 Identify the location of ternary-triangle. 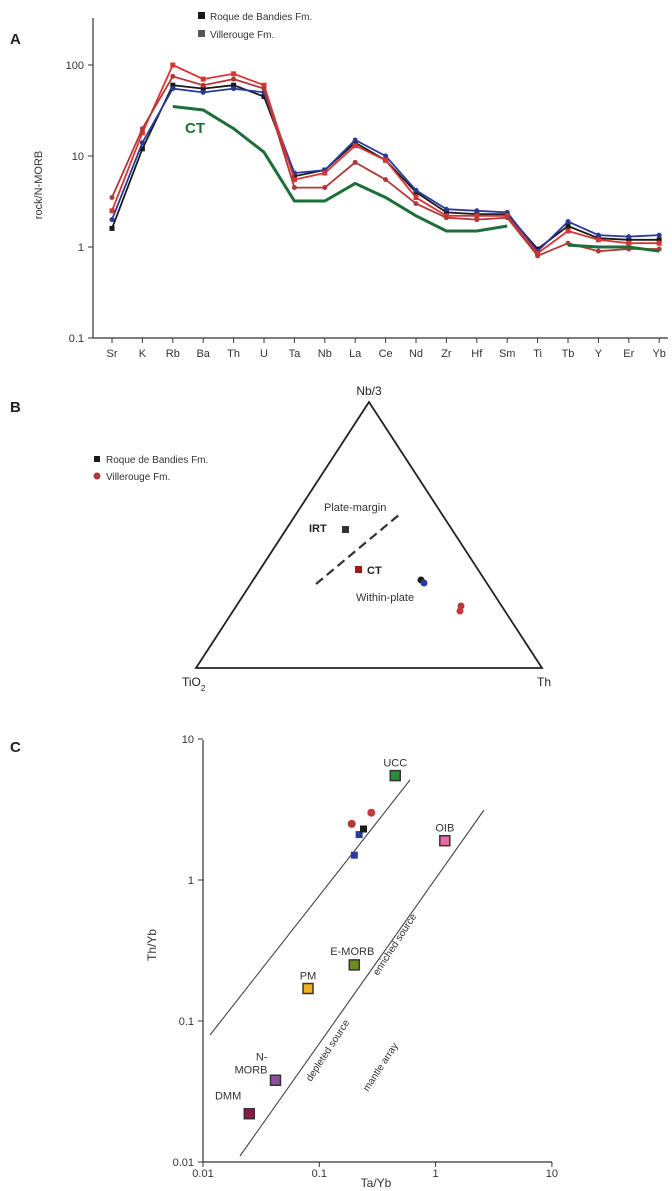
(369, 534).